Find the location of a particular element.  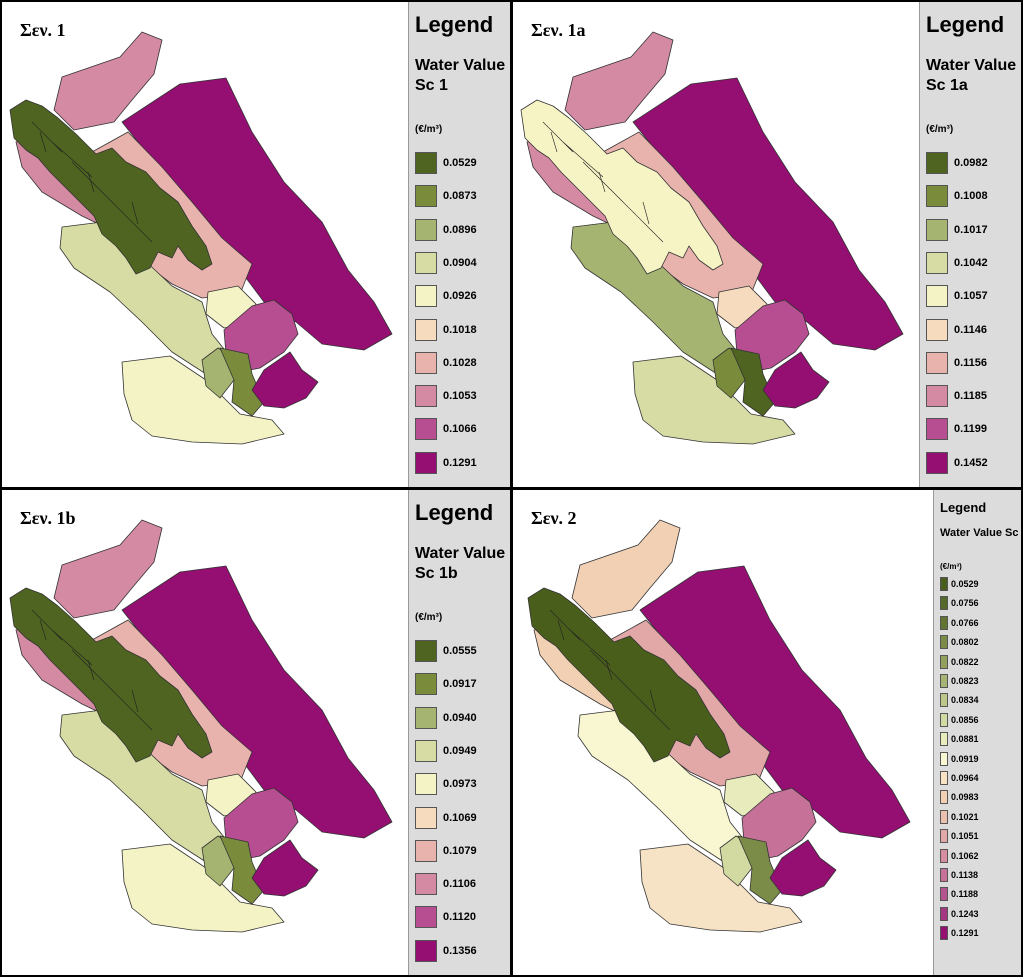

legend-item: 0.0802 is located at coordinates (959, 642).